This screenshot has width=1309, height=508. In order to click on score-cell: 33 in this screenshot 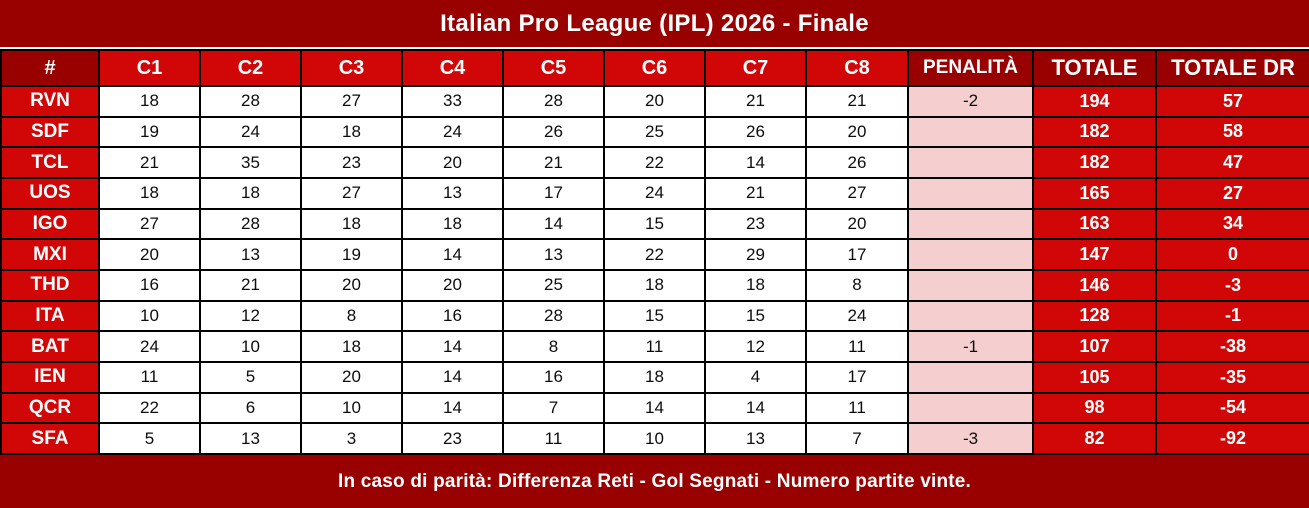, I will do `click(452, 101)`.